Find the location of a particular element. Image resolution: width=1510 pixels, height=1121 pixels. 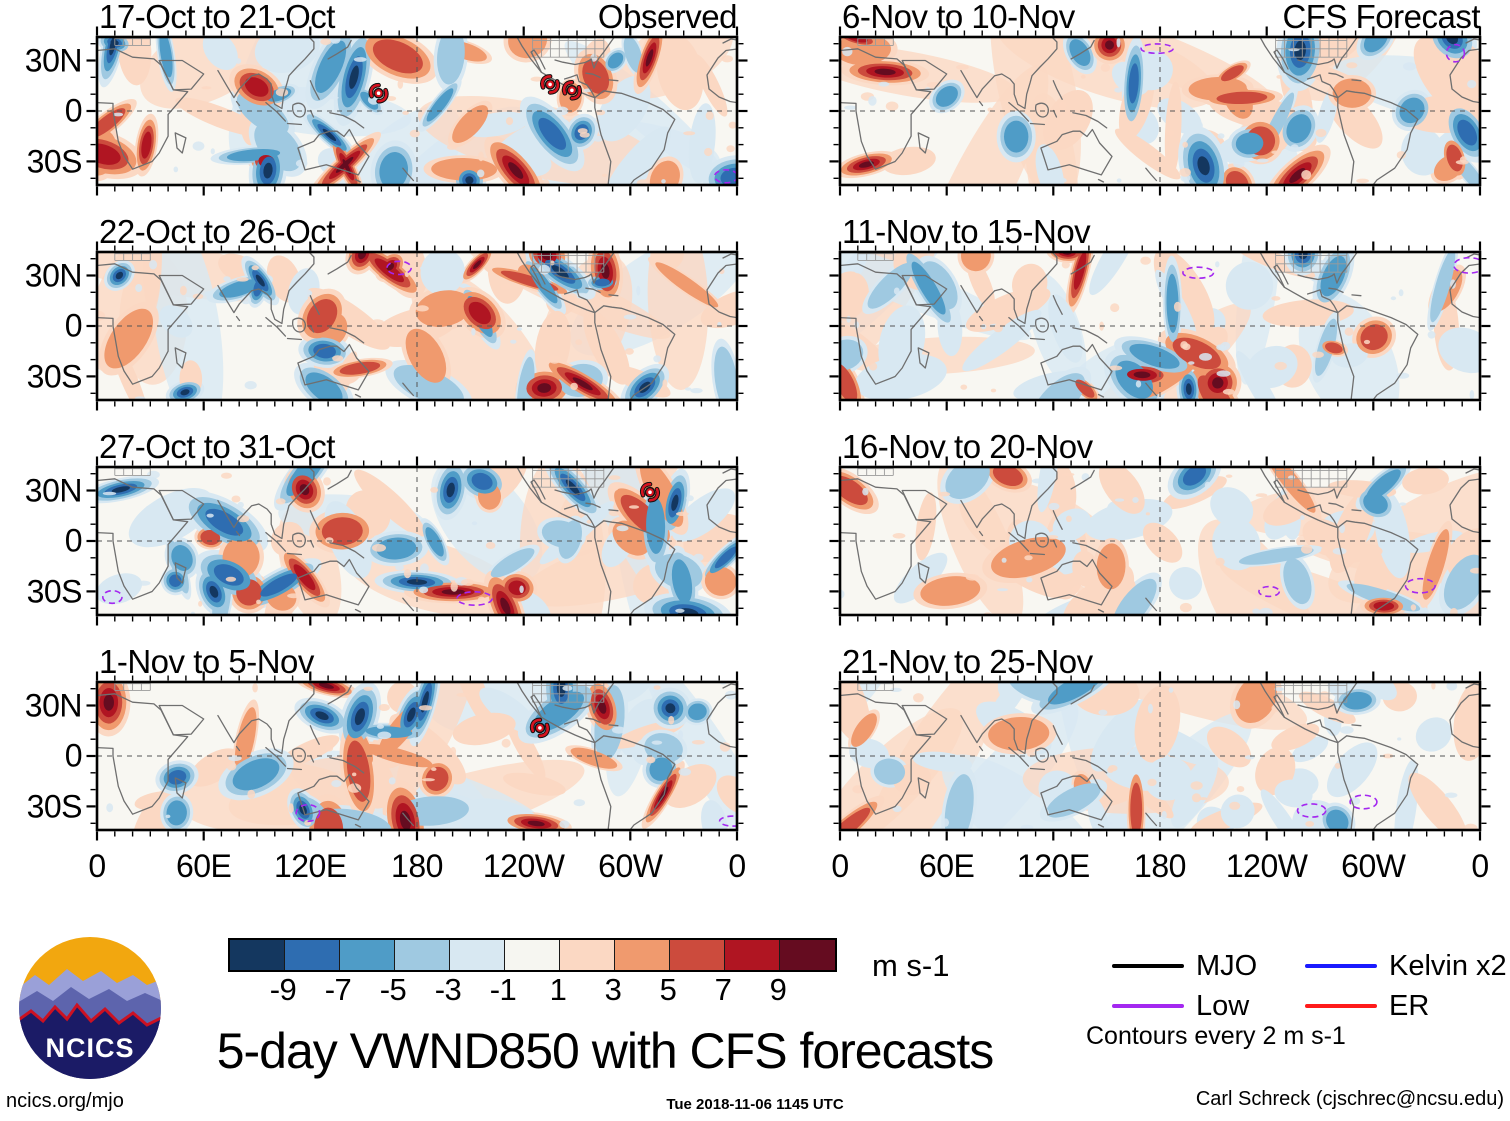

figure-title: 5-day VWND850 with CFS forecasts is located at coordinates (605, 1051).